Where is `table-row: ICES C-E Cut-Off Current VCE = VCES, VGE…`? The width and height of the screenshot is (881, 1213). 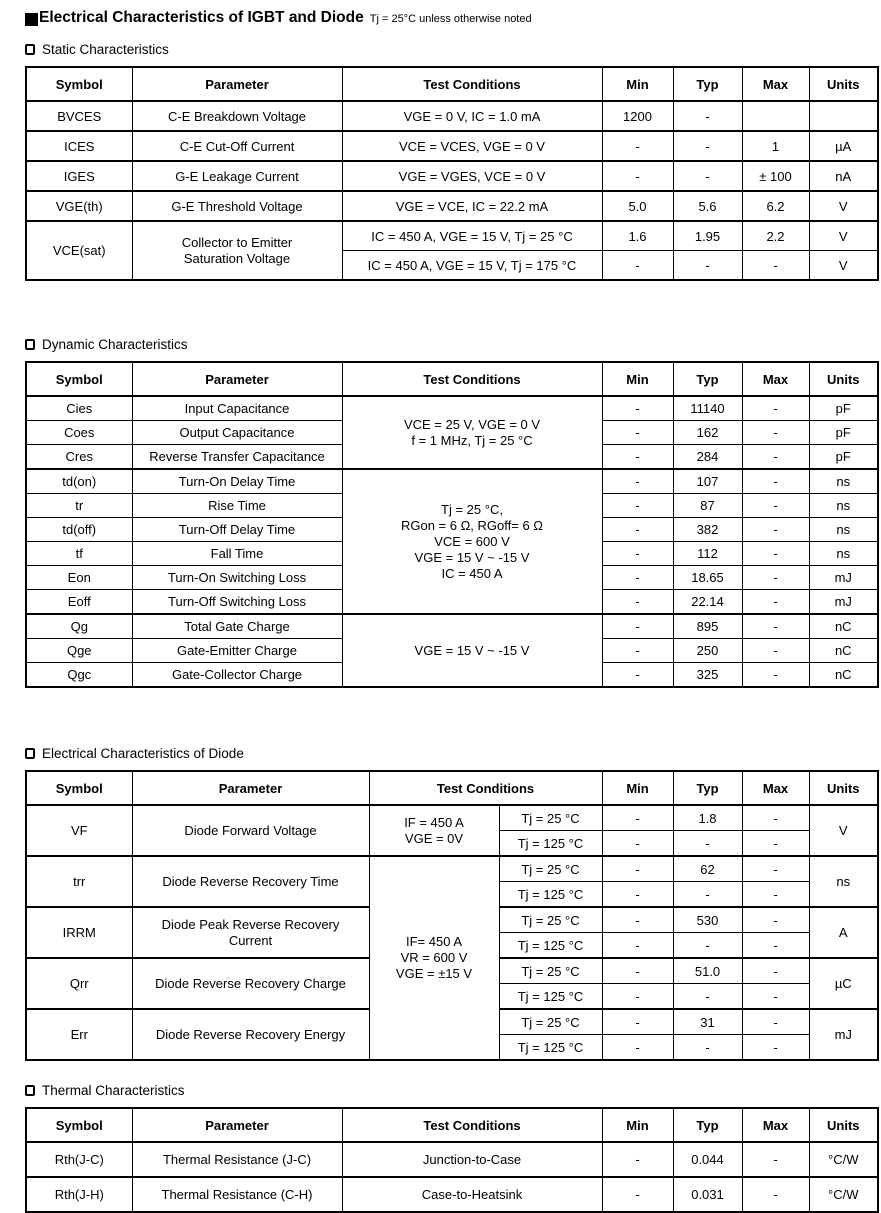 table-row: ICES C-E Cut-Off Current VCE = VCES, VGE… is located at coordinates (452, 146).